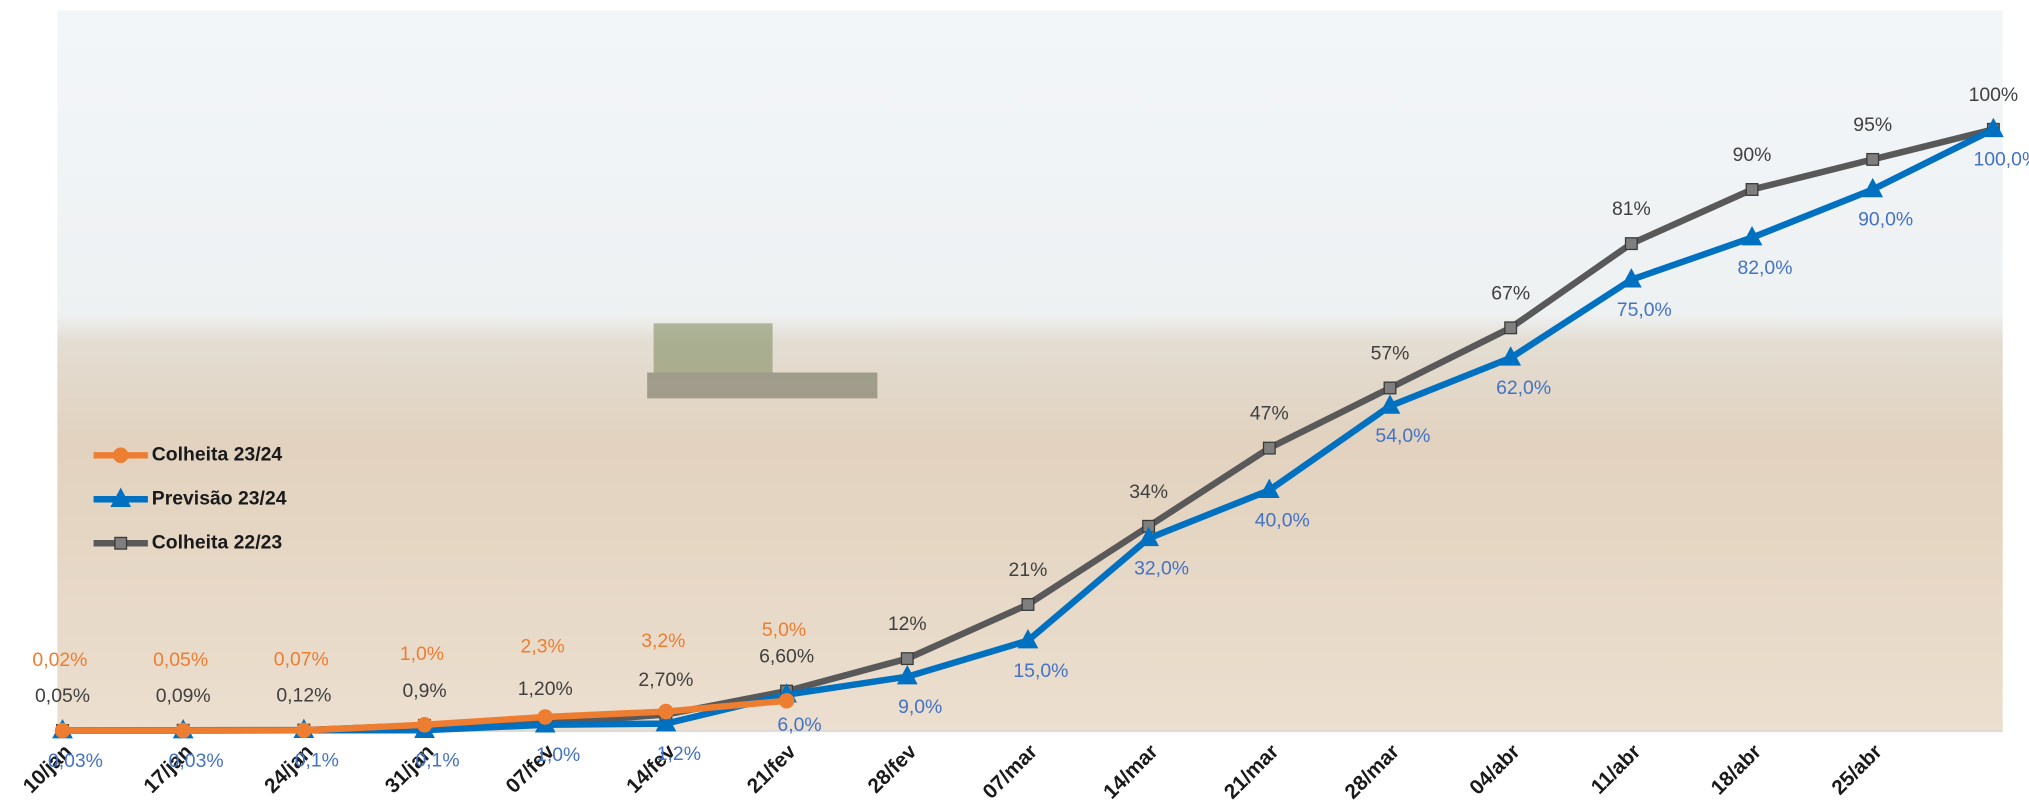 The image size is (2029, 811). Describe the element at coordinates (663, 641) in the screenshot. I see `data-label: 3,2%` at that location.